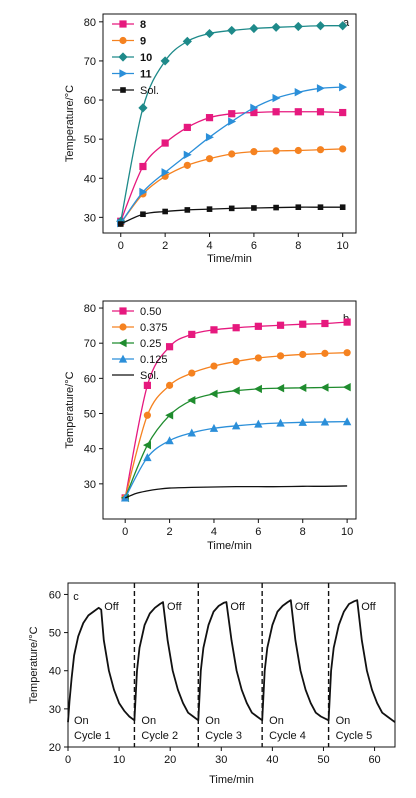 This screenshot has height=798, width=416. What do you see at coordinates (287, 736) in the screenshot?
I see `cycle-label: Cycle 4` at bounding box center [287, 736].